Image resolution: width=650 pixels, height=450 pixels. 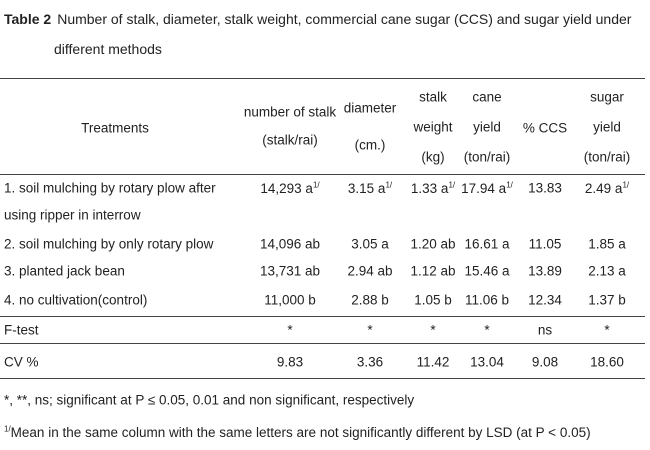 I want to click on treatment: F-test, so click(x=21, y=330).